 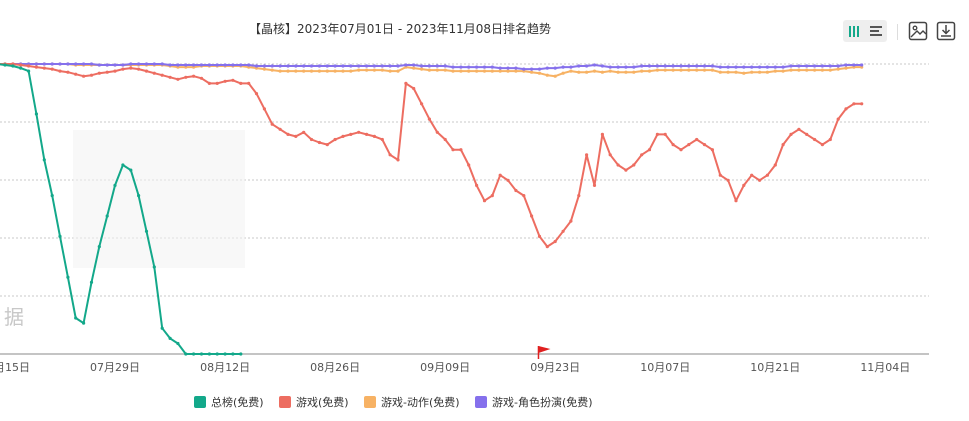 I want to click on legend-item: 游戏(免费), so click(x=314, y=403).